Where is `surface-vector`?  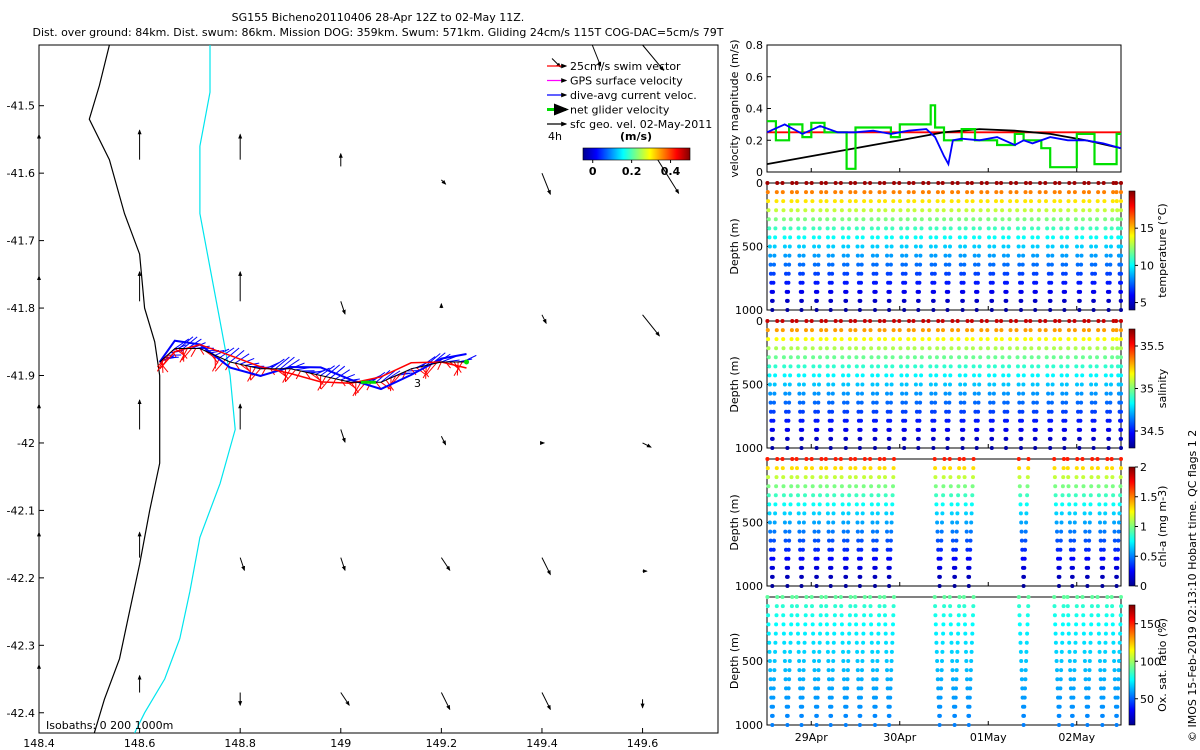 surface-vector is located at coordinates (444, 182).